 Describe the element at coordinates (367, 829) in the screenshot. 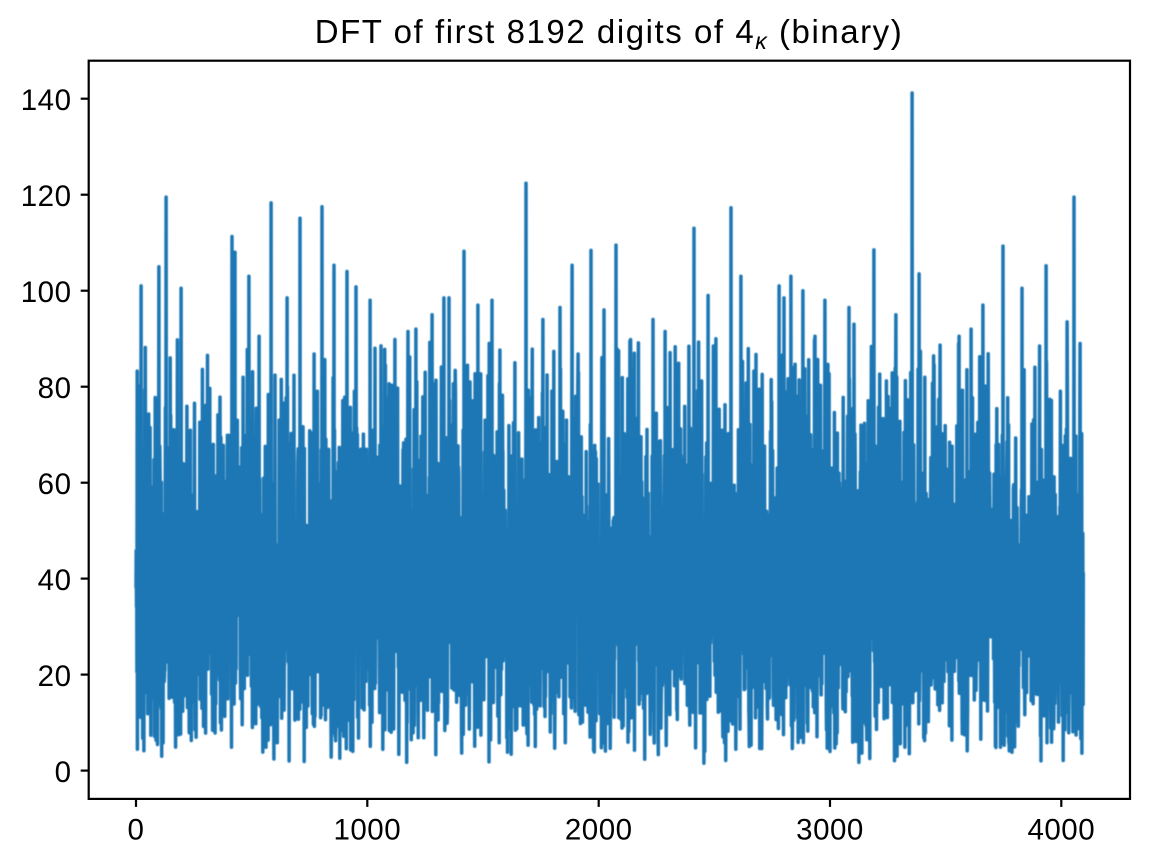

I see `svg-text: 1000` at that location.